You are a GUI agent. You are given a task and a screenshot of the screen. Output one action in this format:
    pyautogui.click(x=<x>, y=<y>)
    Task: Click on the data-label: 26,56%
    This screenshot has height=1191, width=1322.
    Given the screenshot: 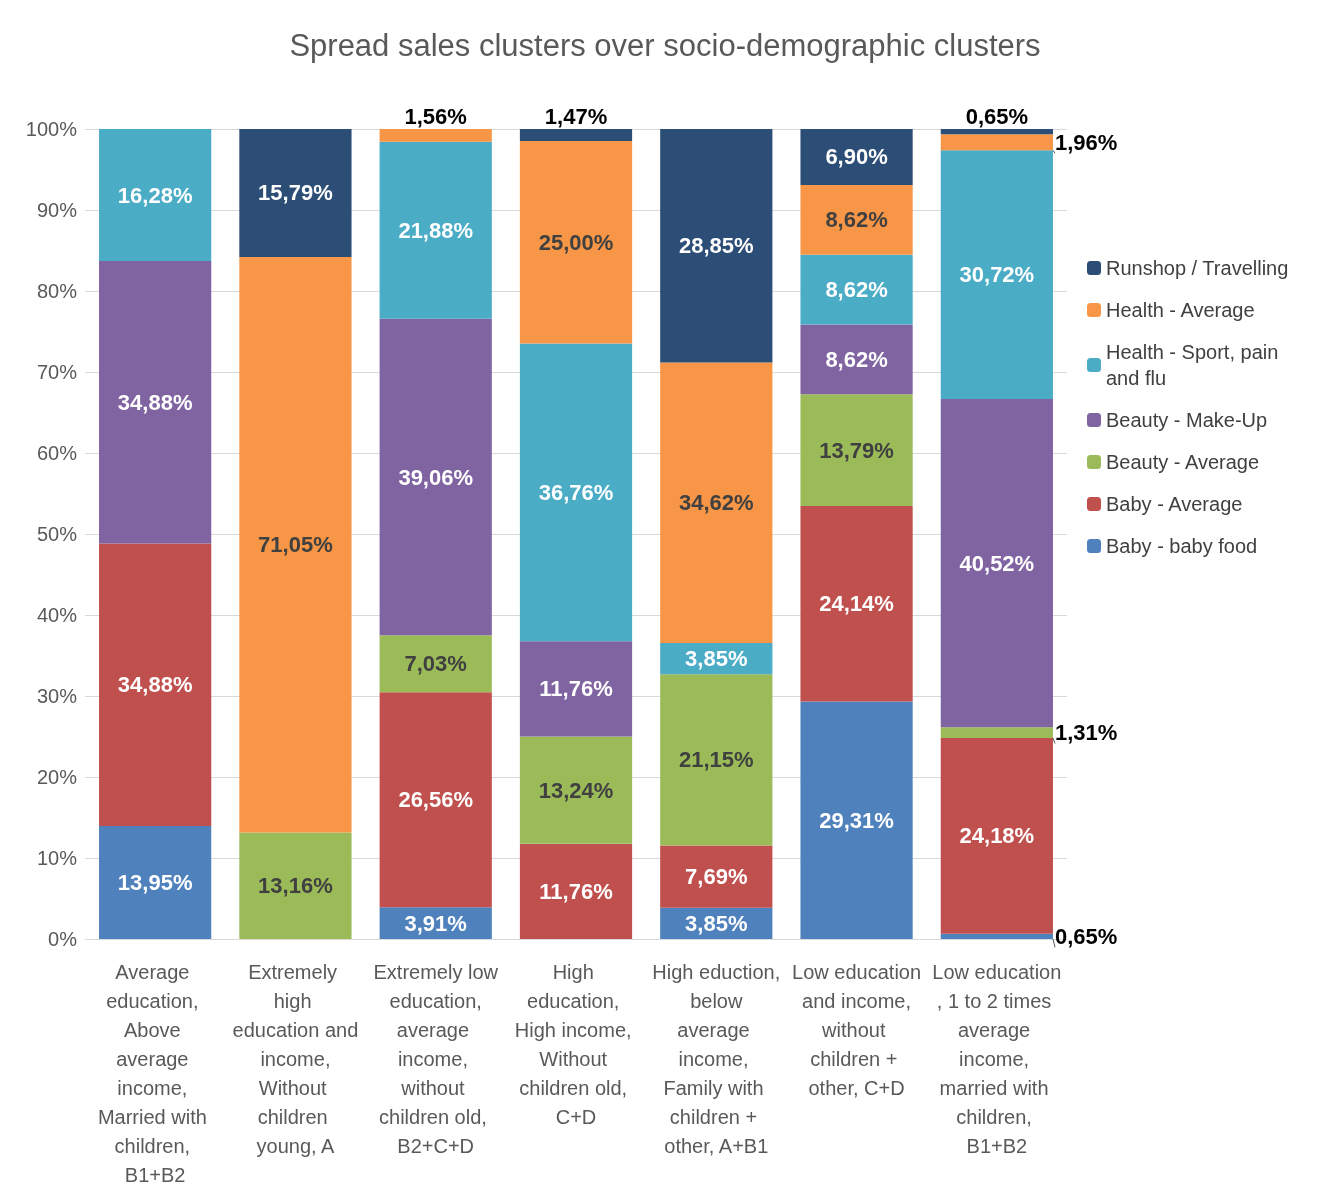 What is the action you would take?
    pyautogui.click(x=436, y=800)
    